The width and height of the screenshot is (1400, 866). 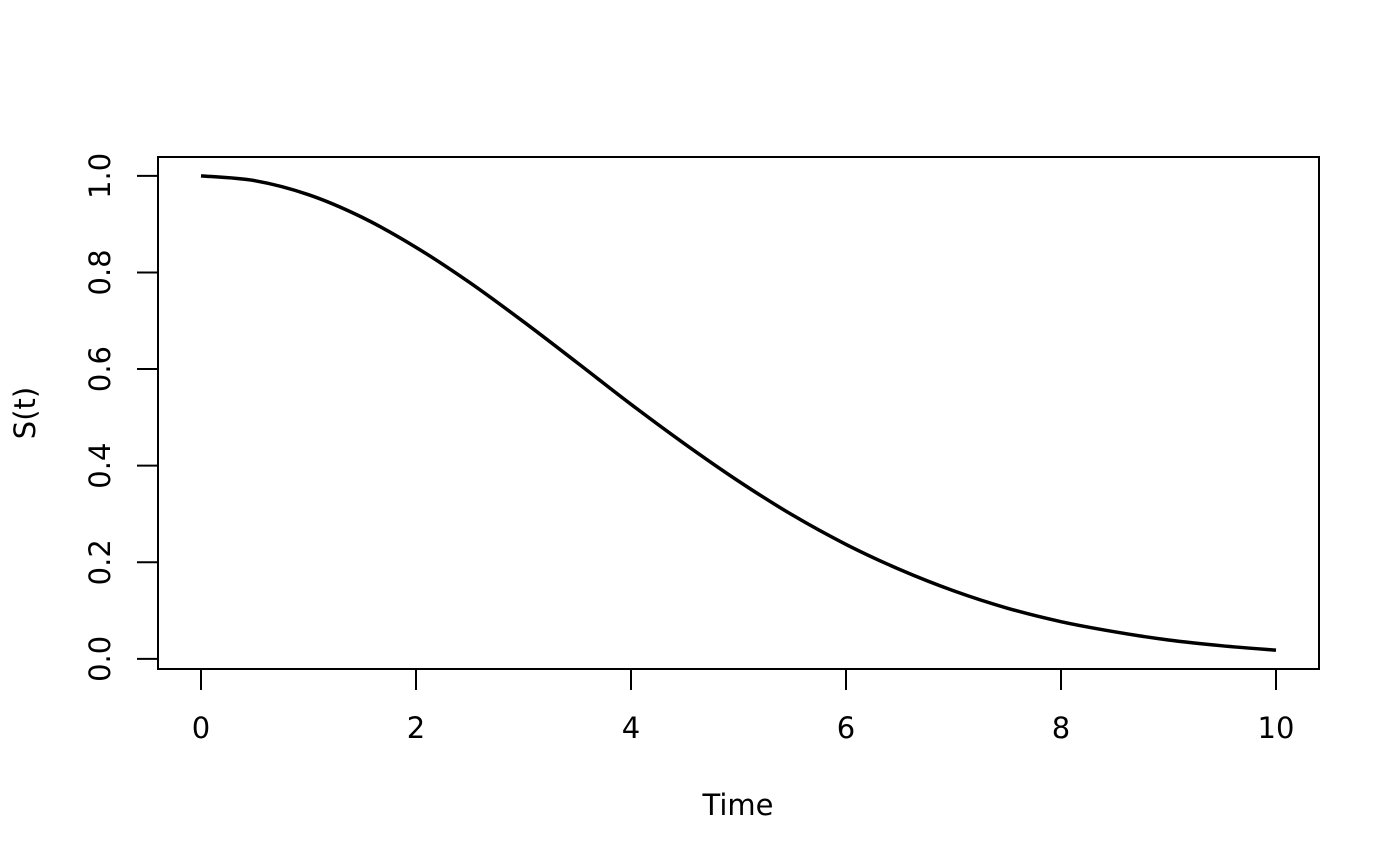 What do you see at coordinates (743, 706) in the screenshot?
I see `x-axis: 0 2 4 6 8 10` at bounding box center [743, 706].